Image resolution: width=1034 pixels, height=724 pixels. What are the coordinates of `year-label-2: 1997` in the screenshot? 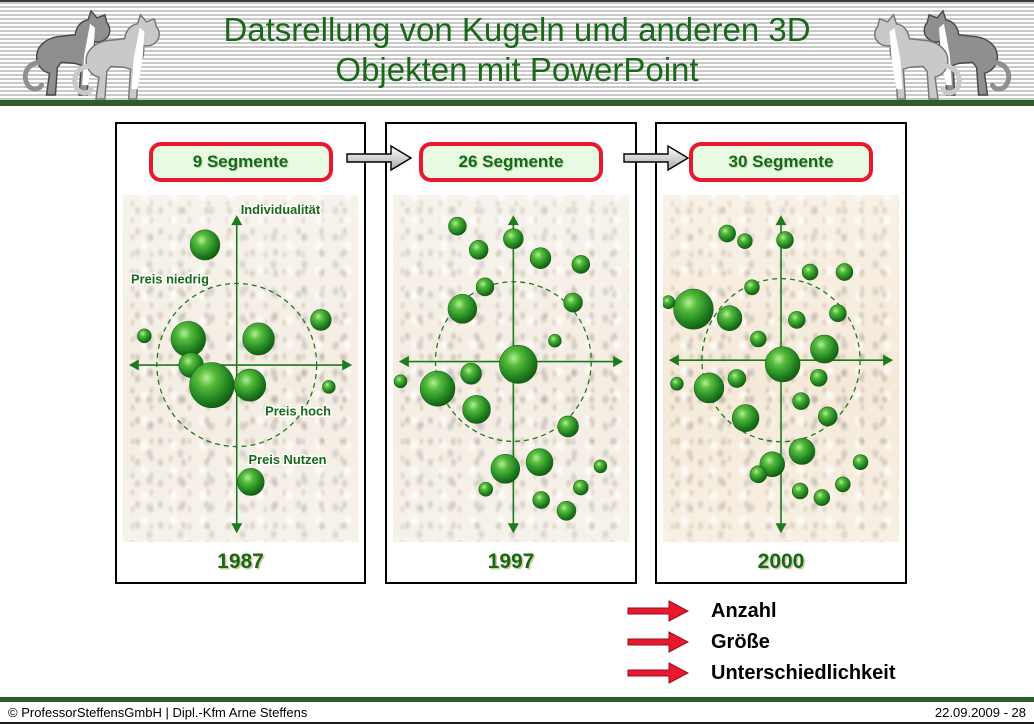 It's located at (511, 561).